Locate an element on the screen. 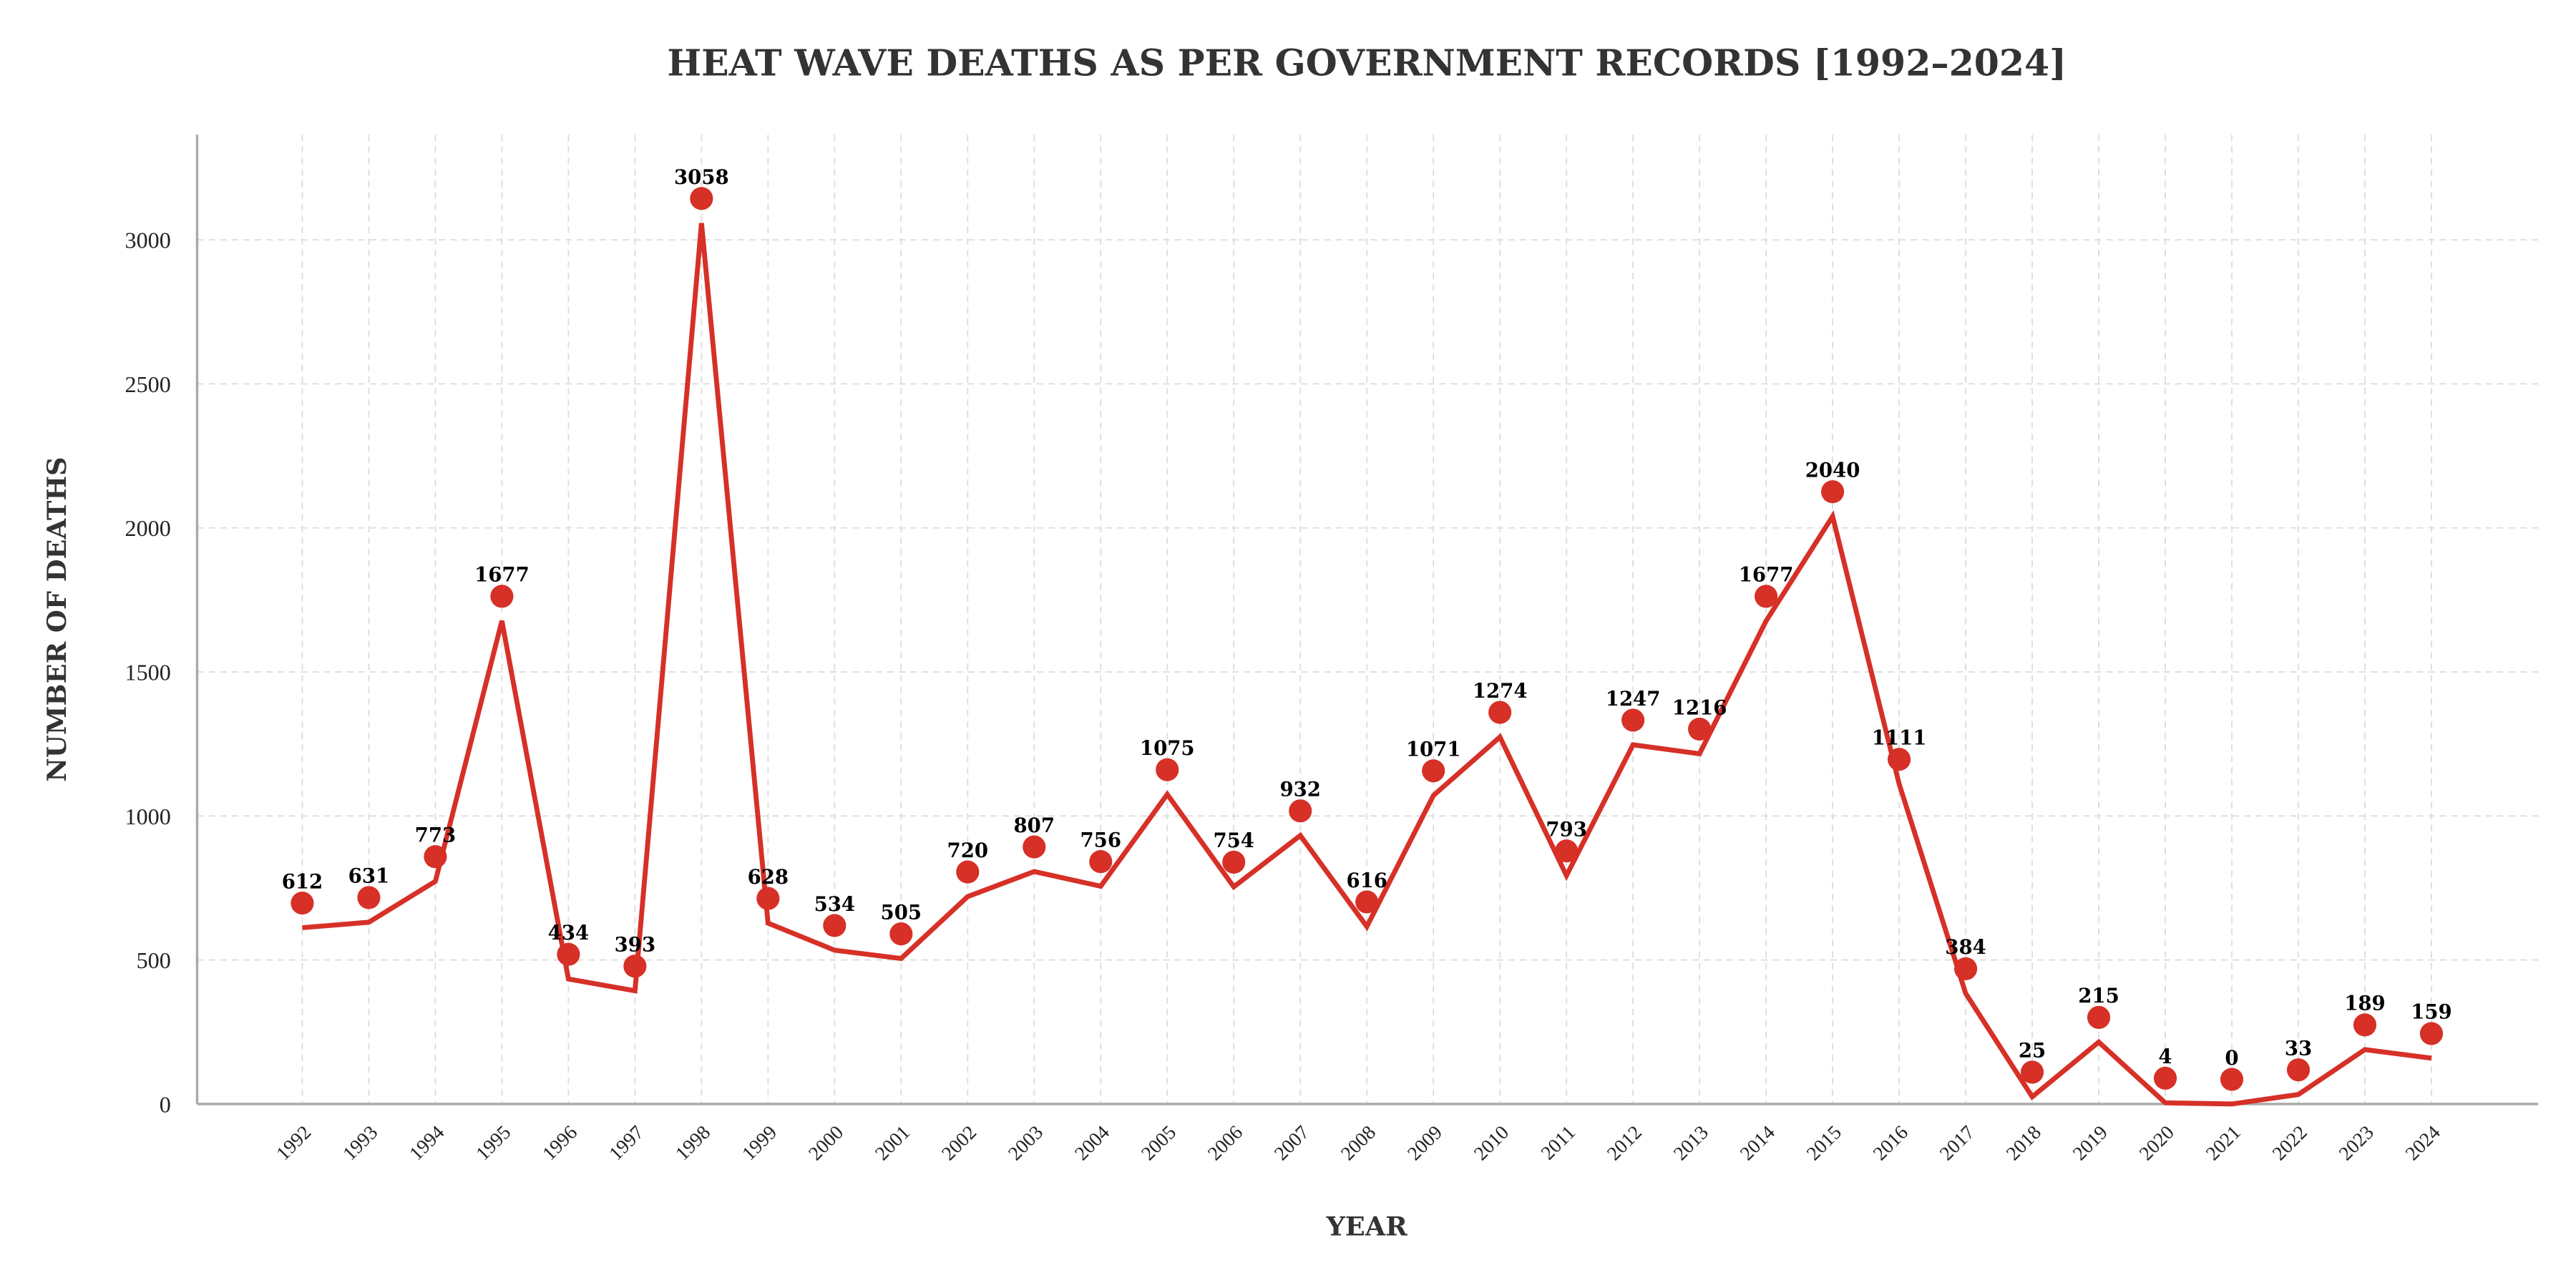  data-label: 4 is located at coordinates (2165, 1056).